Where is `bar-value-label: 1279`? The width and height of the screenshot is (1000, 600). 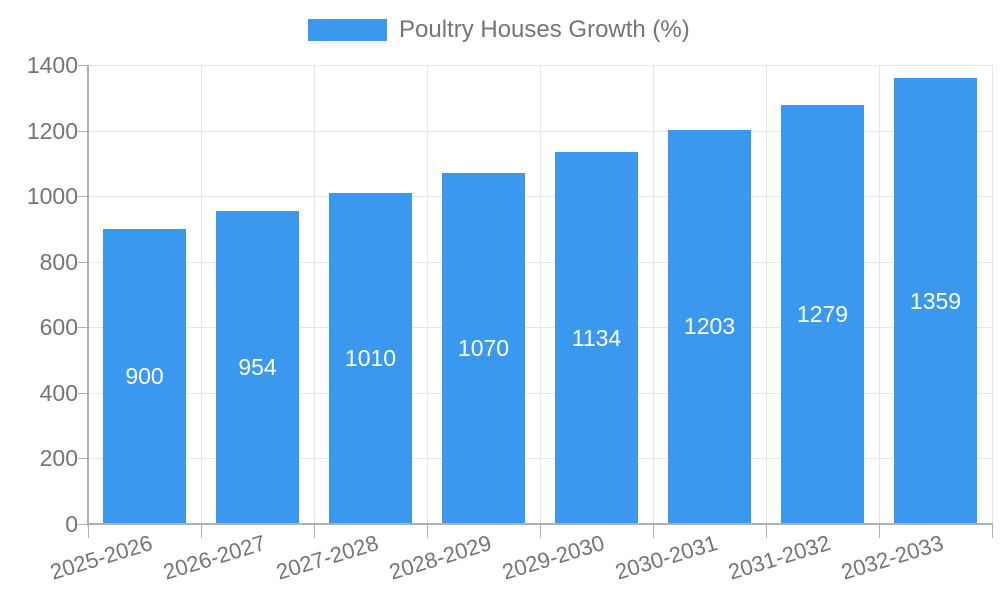 bar-value-label: 1279 is located at coordinates (822, 314).